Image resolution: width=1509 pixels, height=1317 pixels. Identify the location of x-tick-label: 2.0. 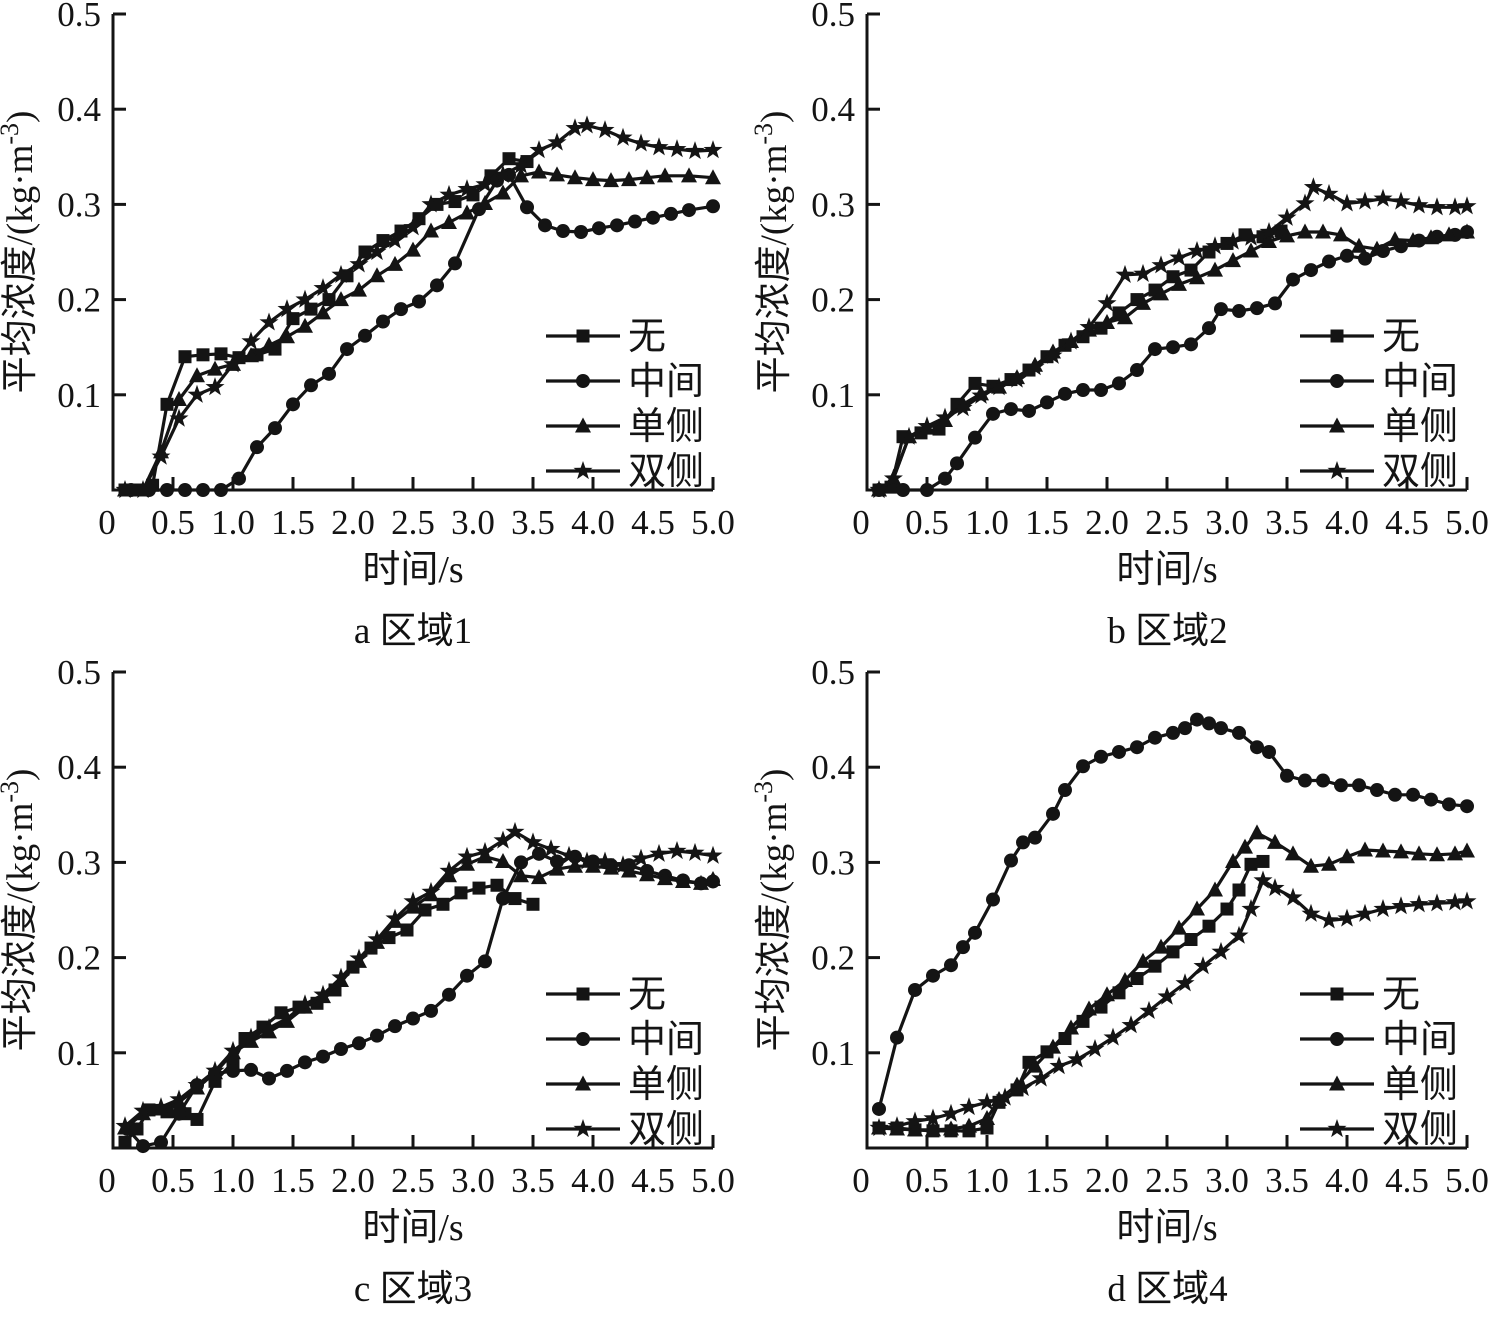
(353, 1180).